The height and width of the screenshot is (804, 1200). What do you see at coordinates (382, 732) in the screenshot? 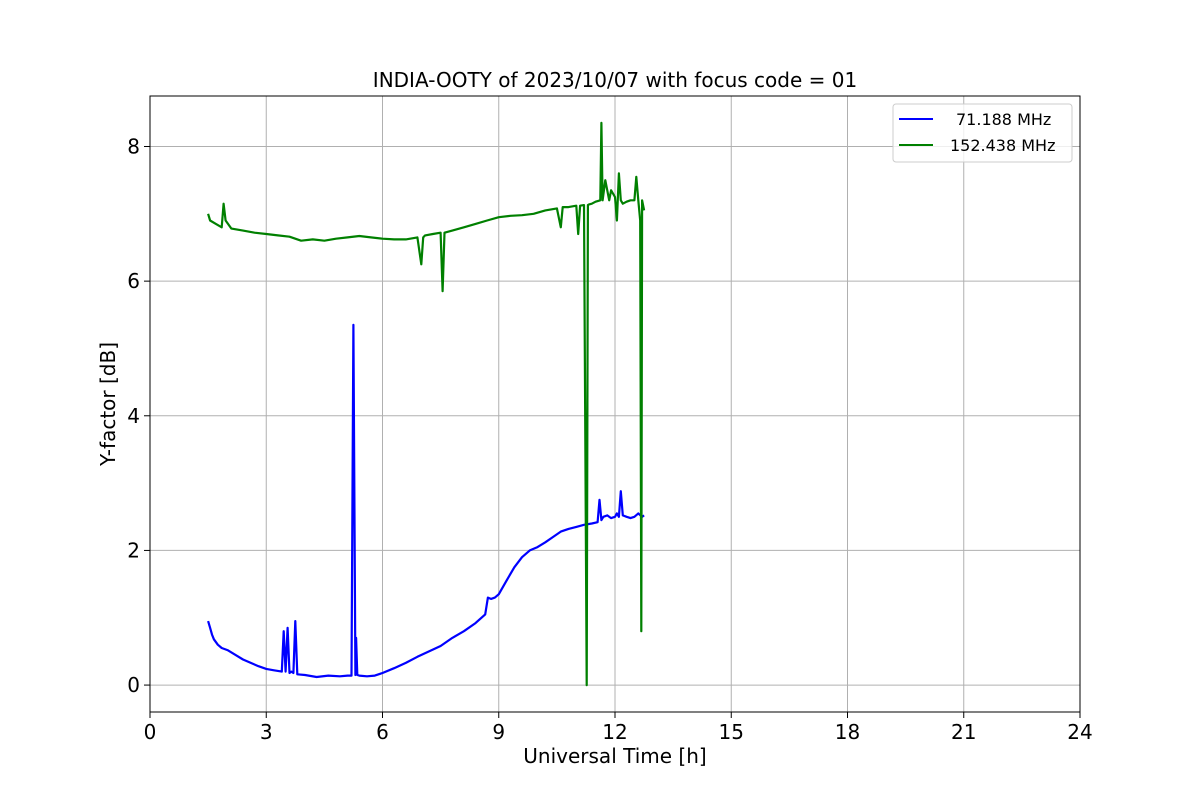
I see `x-tick-label: 6` at bounding box center [382, 732].